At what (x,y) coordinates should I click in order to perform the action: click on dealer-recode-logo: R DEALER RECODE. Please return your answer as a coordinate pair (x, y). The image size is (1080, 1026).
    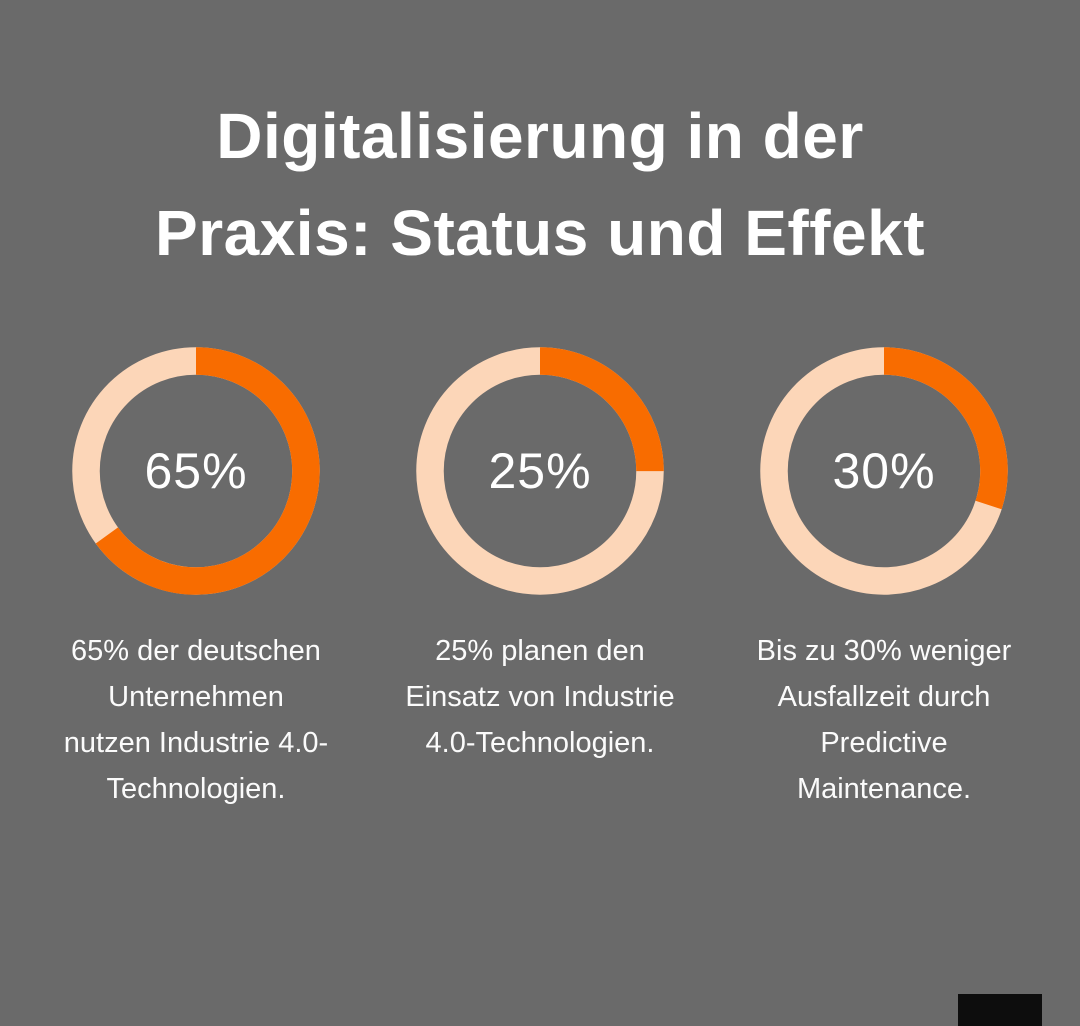
    Looking at the image, I should click on (1000, 1010).